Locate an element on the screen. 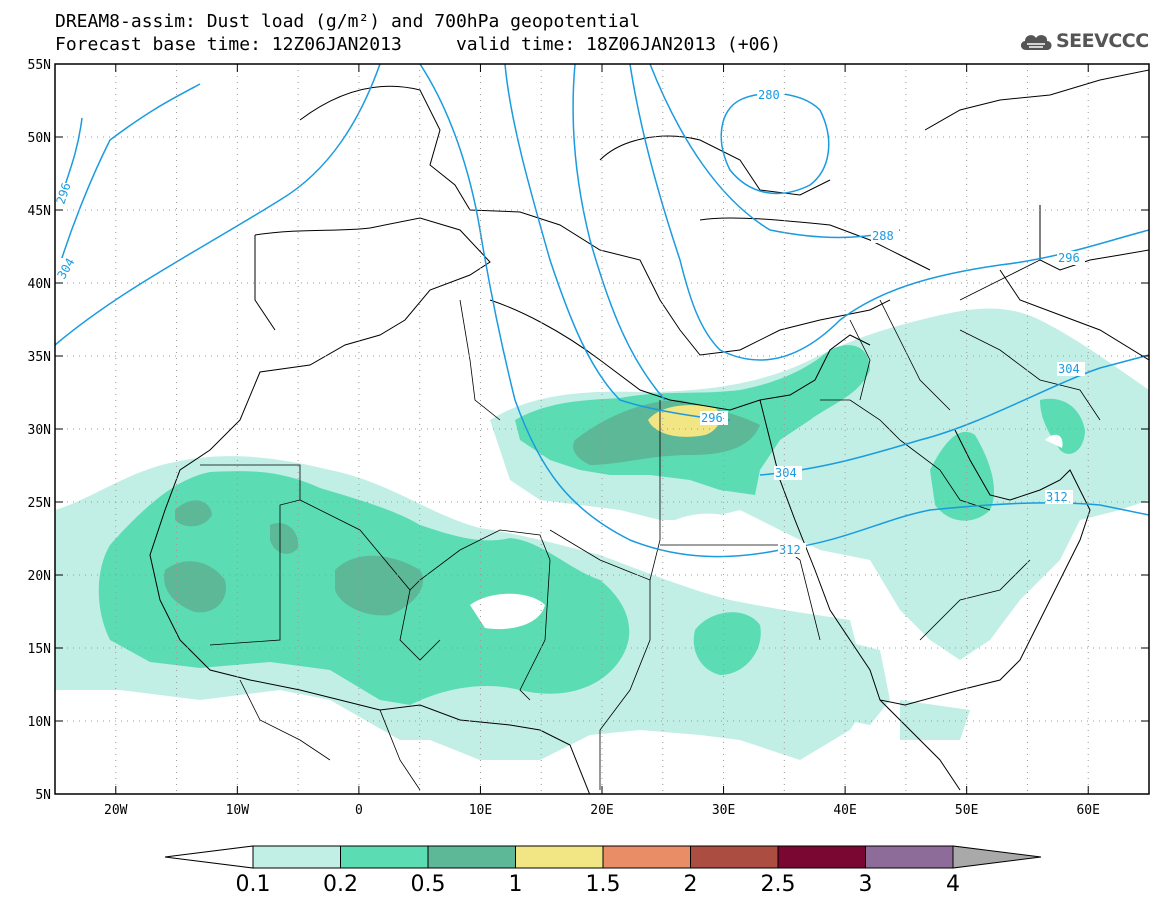 Image resolution: width=1165 pixels, height=907 pixels. lat-label: 25N is located at coordinates (39, 503).